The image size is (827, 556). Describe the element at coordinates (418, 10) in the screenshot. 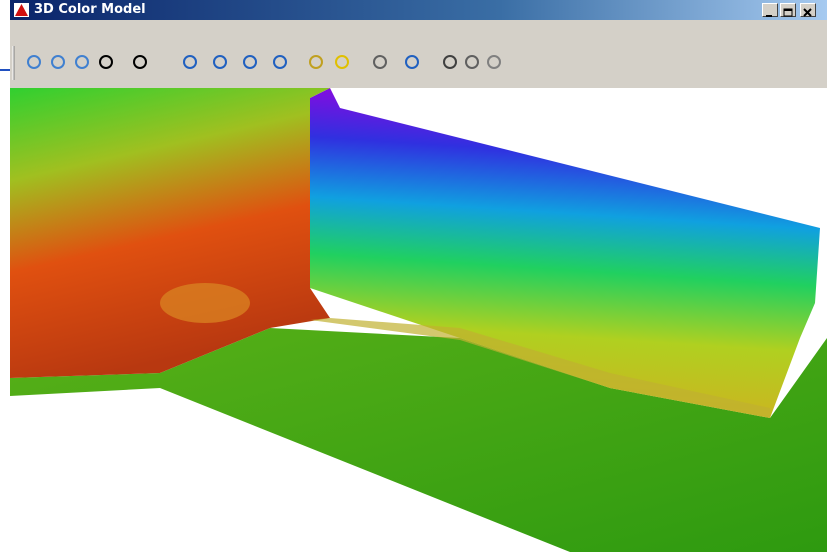

I see `title-bar: 3D Color Model` at that location.